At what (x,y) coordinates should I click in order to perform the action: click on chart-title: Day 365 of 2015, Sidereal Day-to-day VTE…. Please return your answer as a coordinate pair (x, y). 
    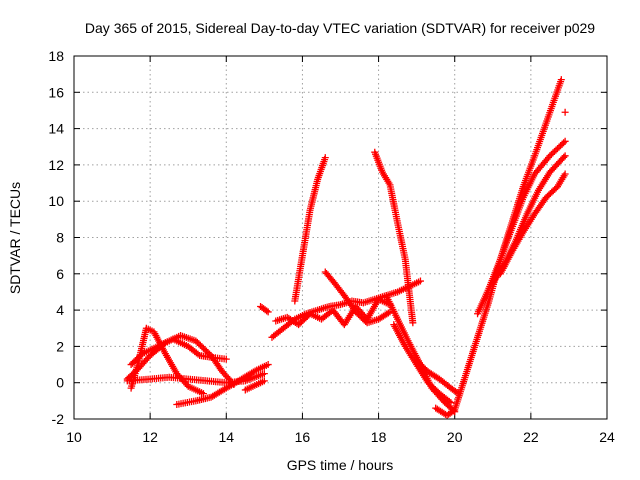
    Looking at the image, I should click on (340, 28).